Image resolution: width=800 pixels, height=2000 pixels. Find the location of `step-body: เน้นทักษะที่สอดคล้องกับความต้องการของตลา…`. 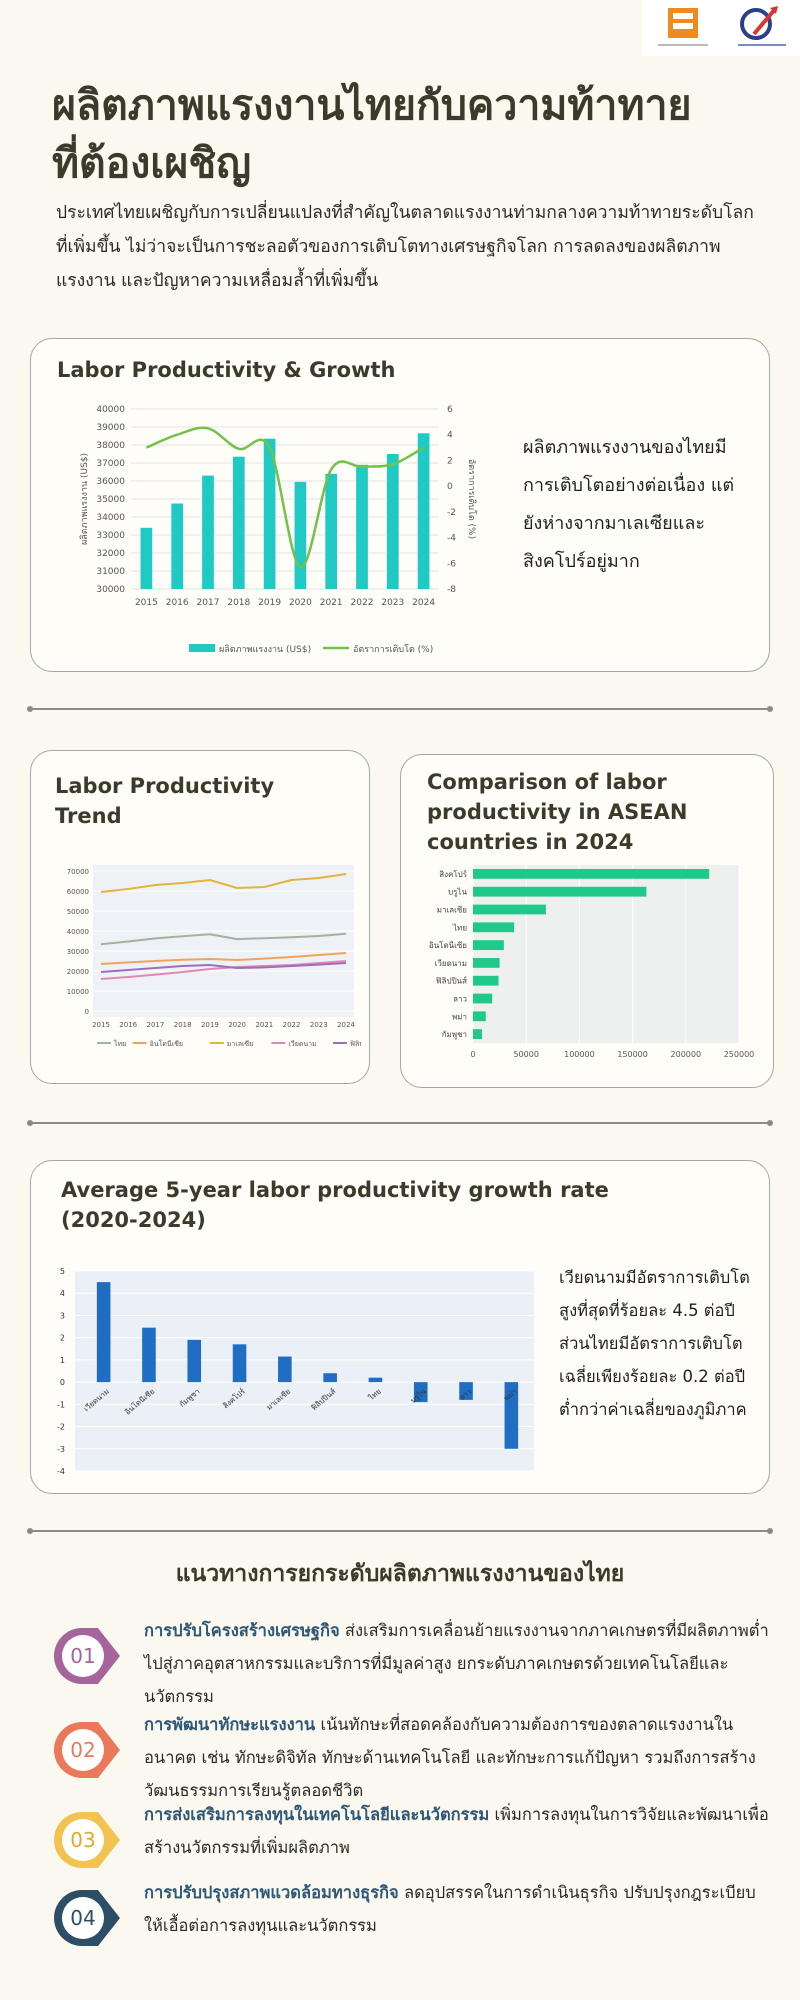

step-body: เน้นทักษะที่สอดคล้องกับความต้องการของตลา… is located at coordinates (450, 1757).